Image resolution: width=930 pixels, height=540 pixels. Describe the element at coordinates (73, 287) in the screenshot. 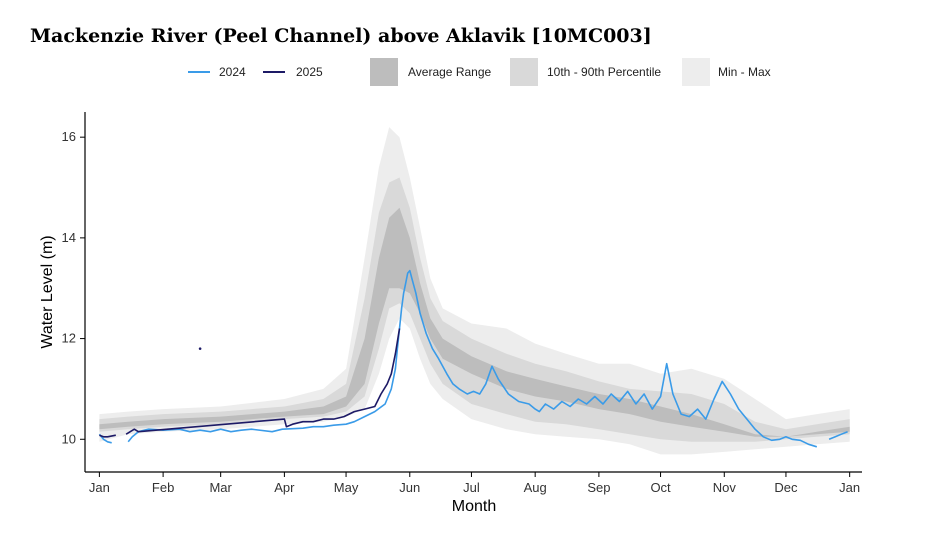

I see `y-axis-ticks: 10 12 14 16` at that location.